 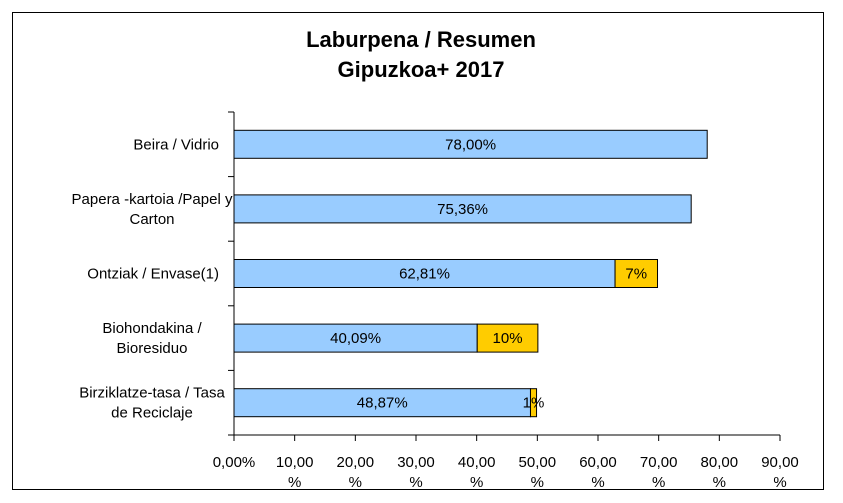 I want to click on x-tick-label: 70,00%, so click(x=659, y=472).